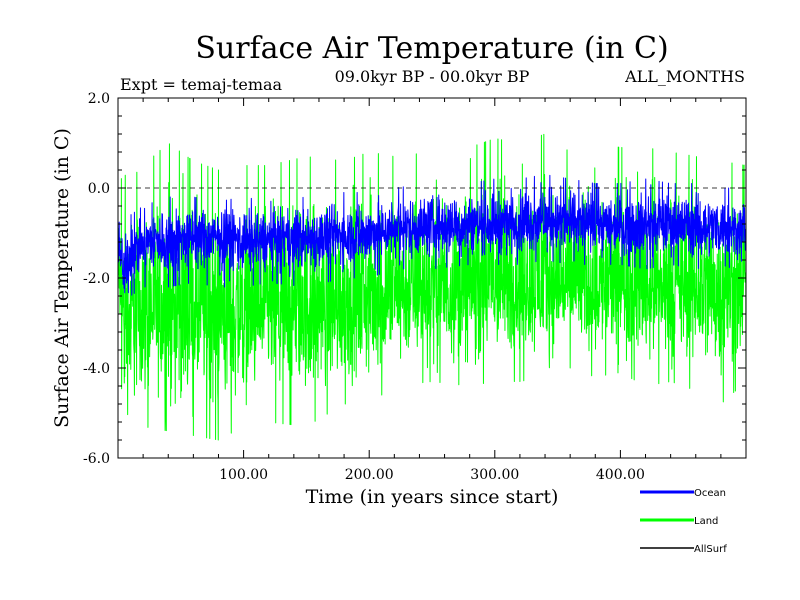 This screenshot has width=800, height=600. What do you see at coordinates (683, 521) in the screenshot?
I see `legend: Ocean Land AllSurf` at bounding box center [683, 521].